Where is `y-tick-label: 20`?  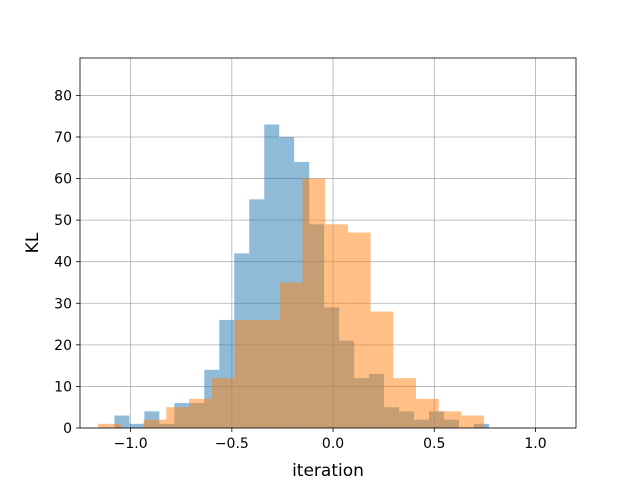
y-tick-label: 20 is located at coordinates (63, 346).